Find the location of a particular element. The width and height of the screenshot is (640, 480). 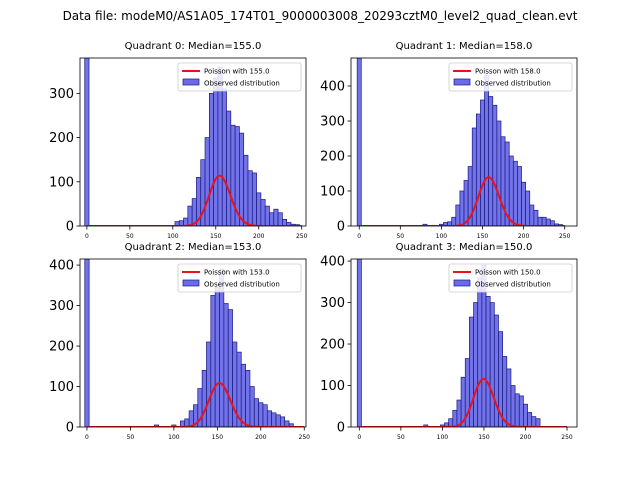

legend: Poisson with 150.0 Observed distribution is located at coordinates (510, 278).